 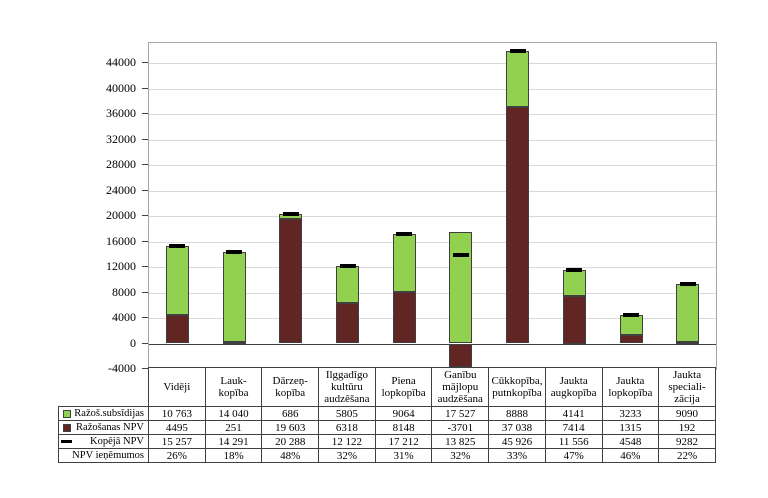 What do you see at coordinates (403, 441) in the screenshot?
I see `table-cell: 17 212` at bounding box center [403, 441].